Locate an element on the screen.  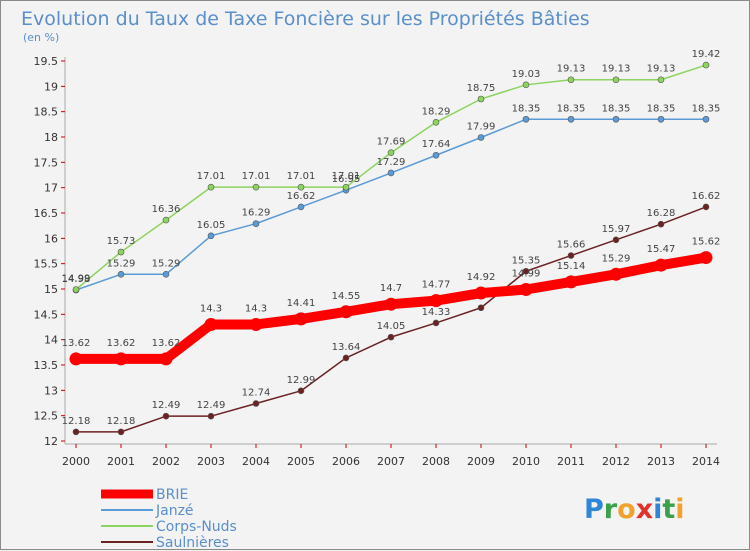
legend-label: BRIE is located at coordinates (172, 495).